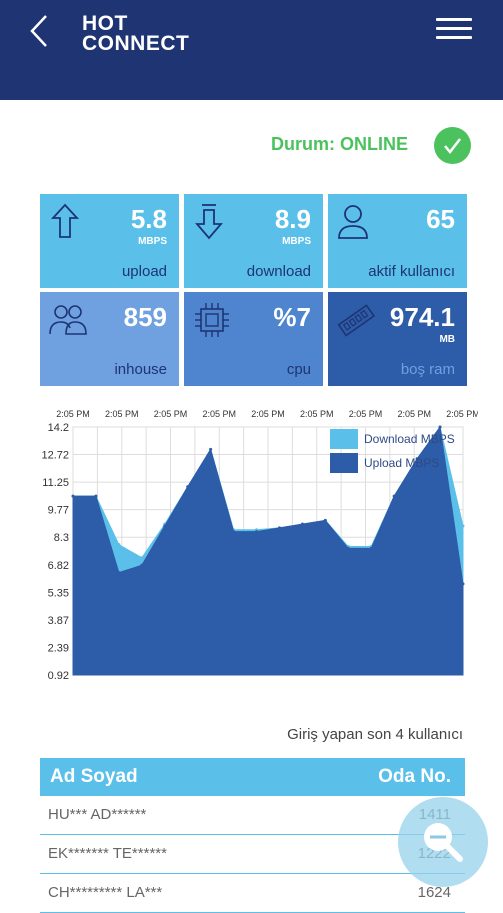  I want to click on y-tick-label: 3.87, so click(58, 621).